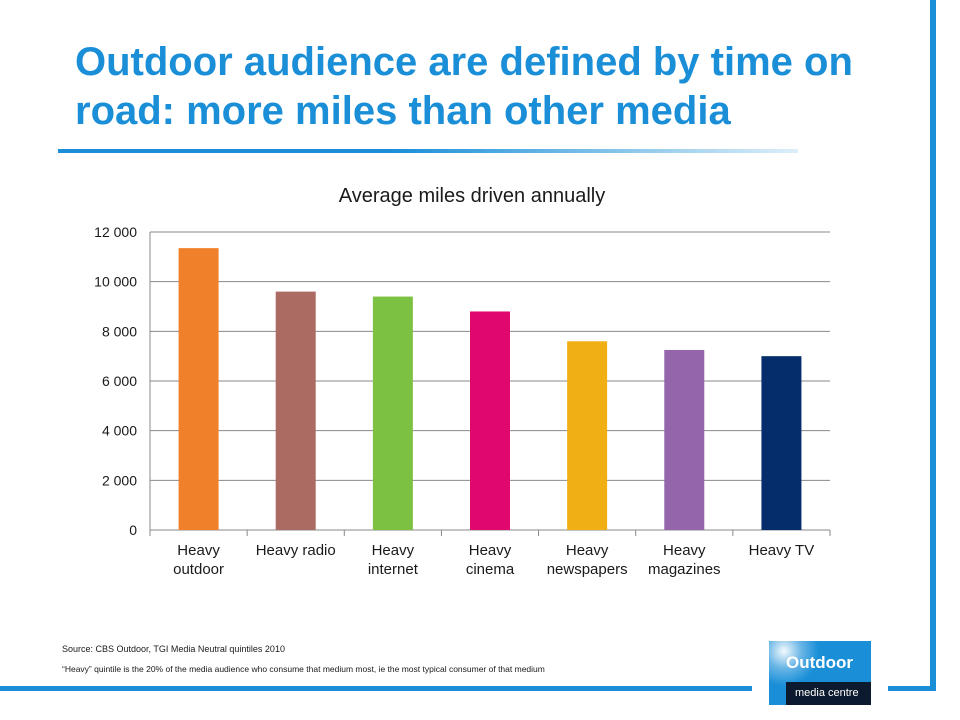 The image size is (960, 720). Describe the element at coordinates (828, 693) in the screenshot. I see `logo-subtitle: media centre` at that location.